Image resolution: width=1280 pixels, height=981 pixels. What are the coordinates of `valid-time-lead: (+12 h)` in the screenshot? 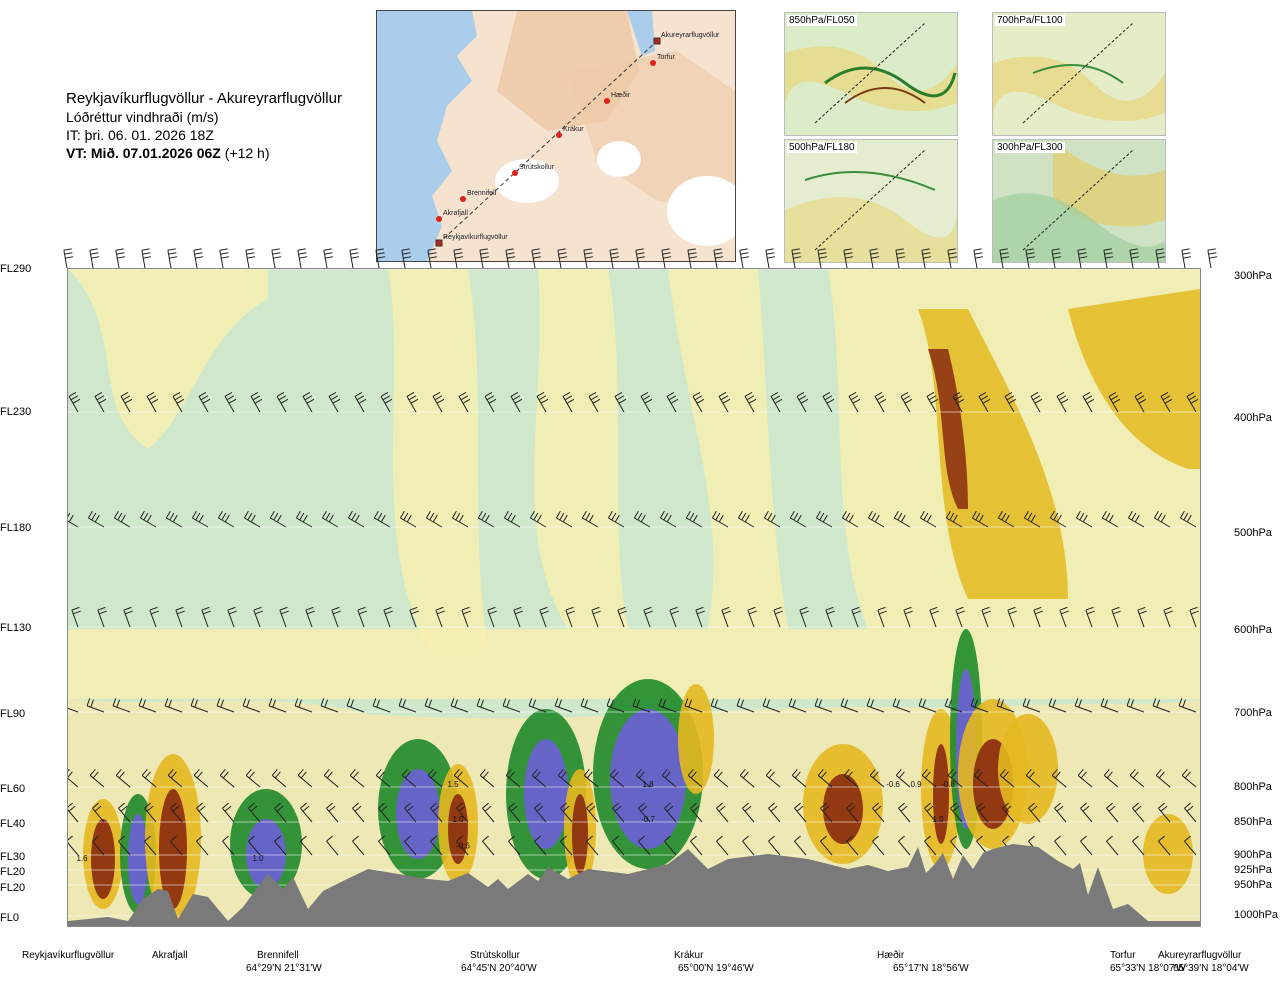 It's located at (247, 153).